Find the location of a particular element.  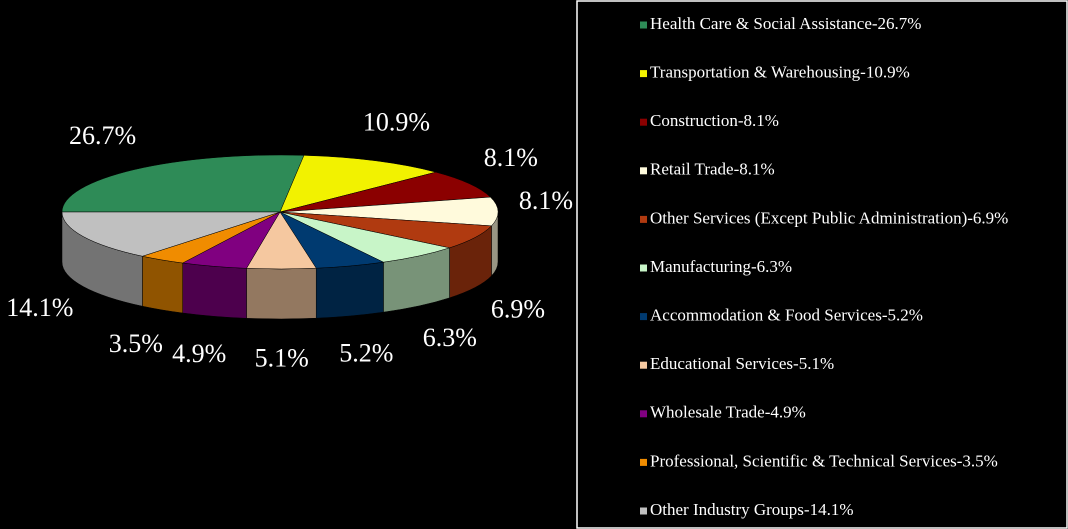

data-label: 26.7% is located at coordinates (102, 135).